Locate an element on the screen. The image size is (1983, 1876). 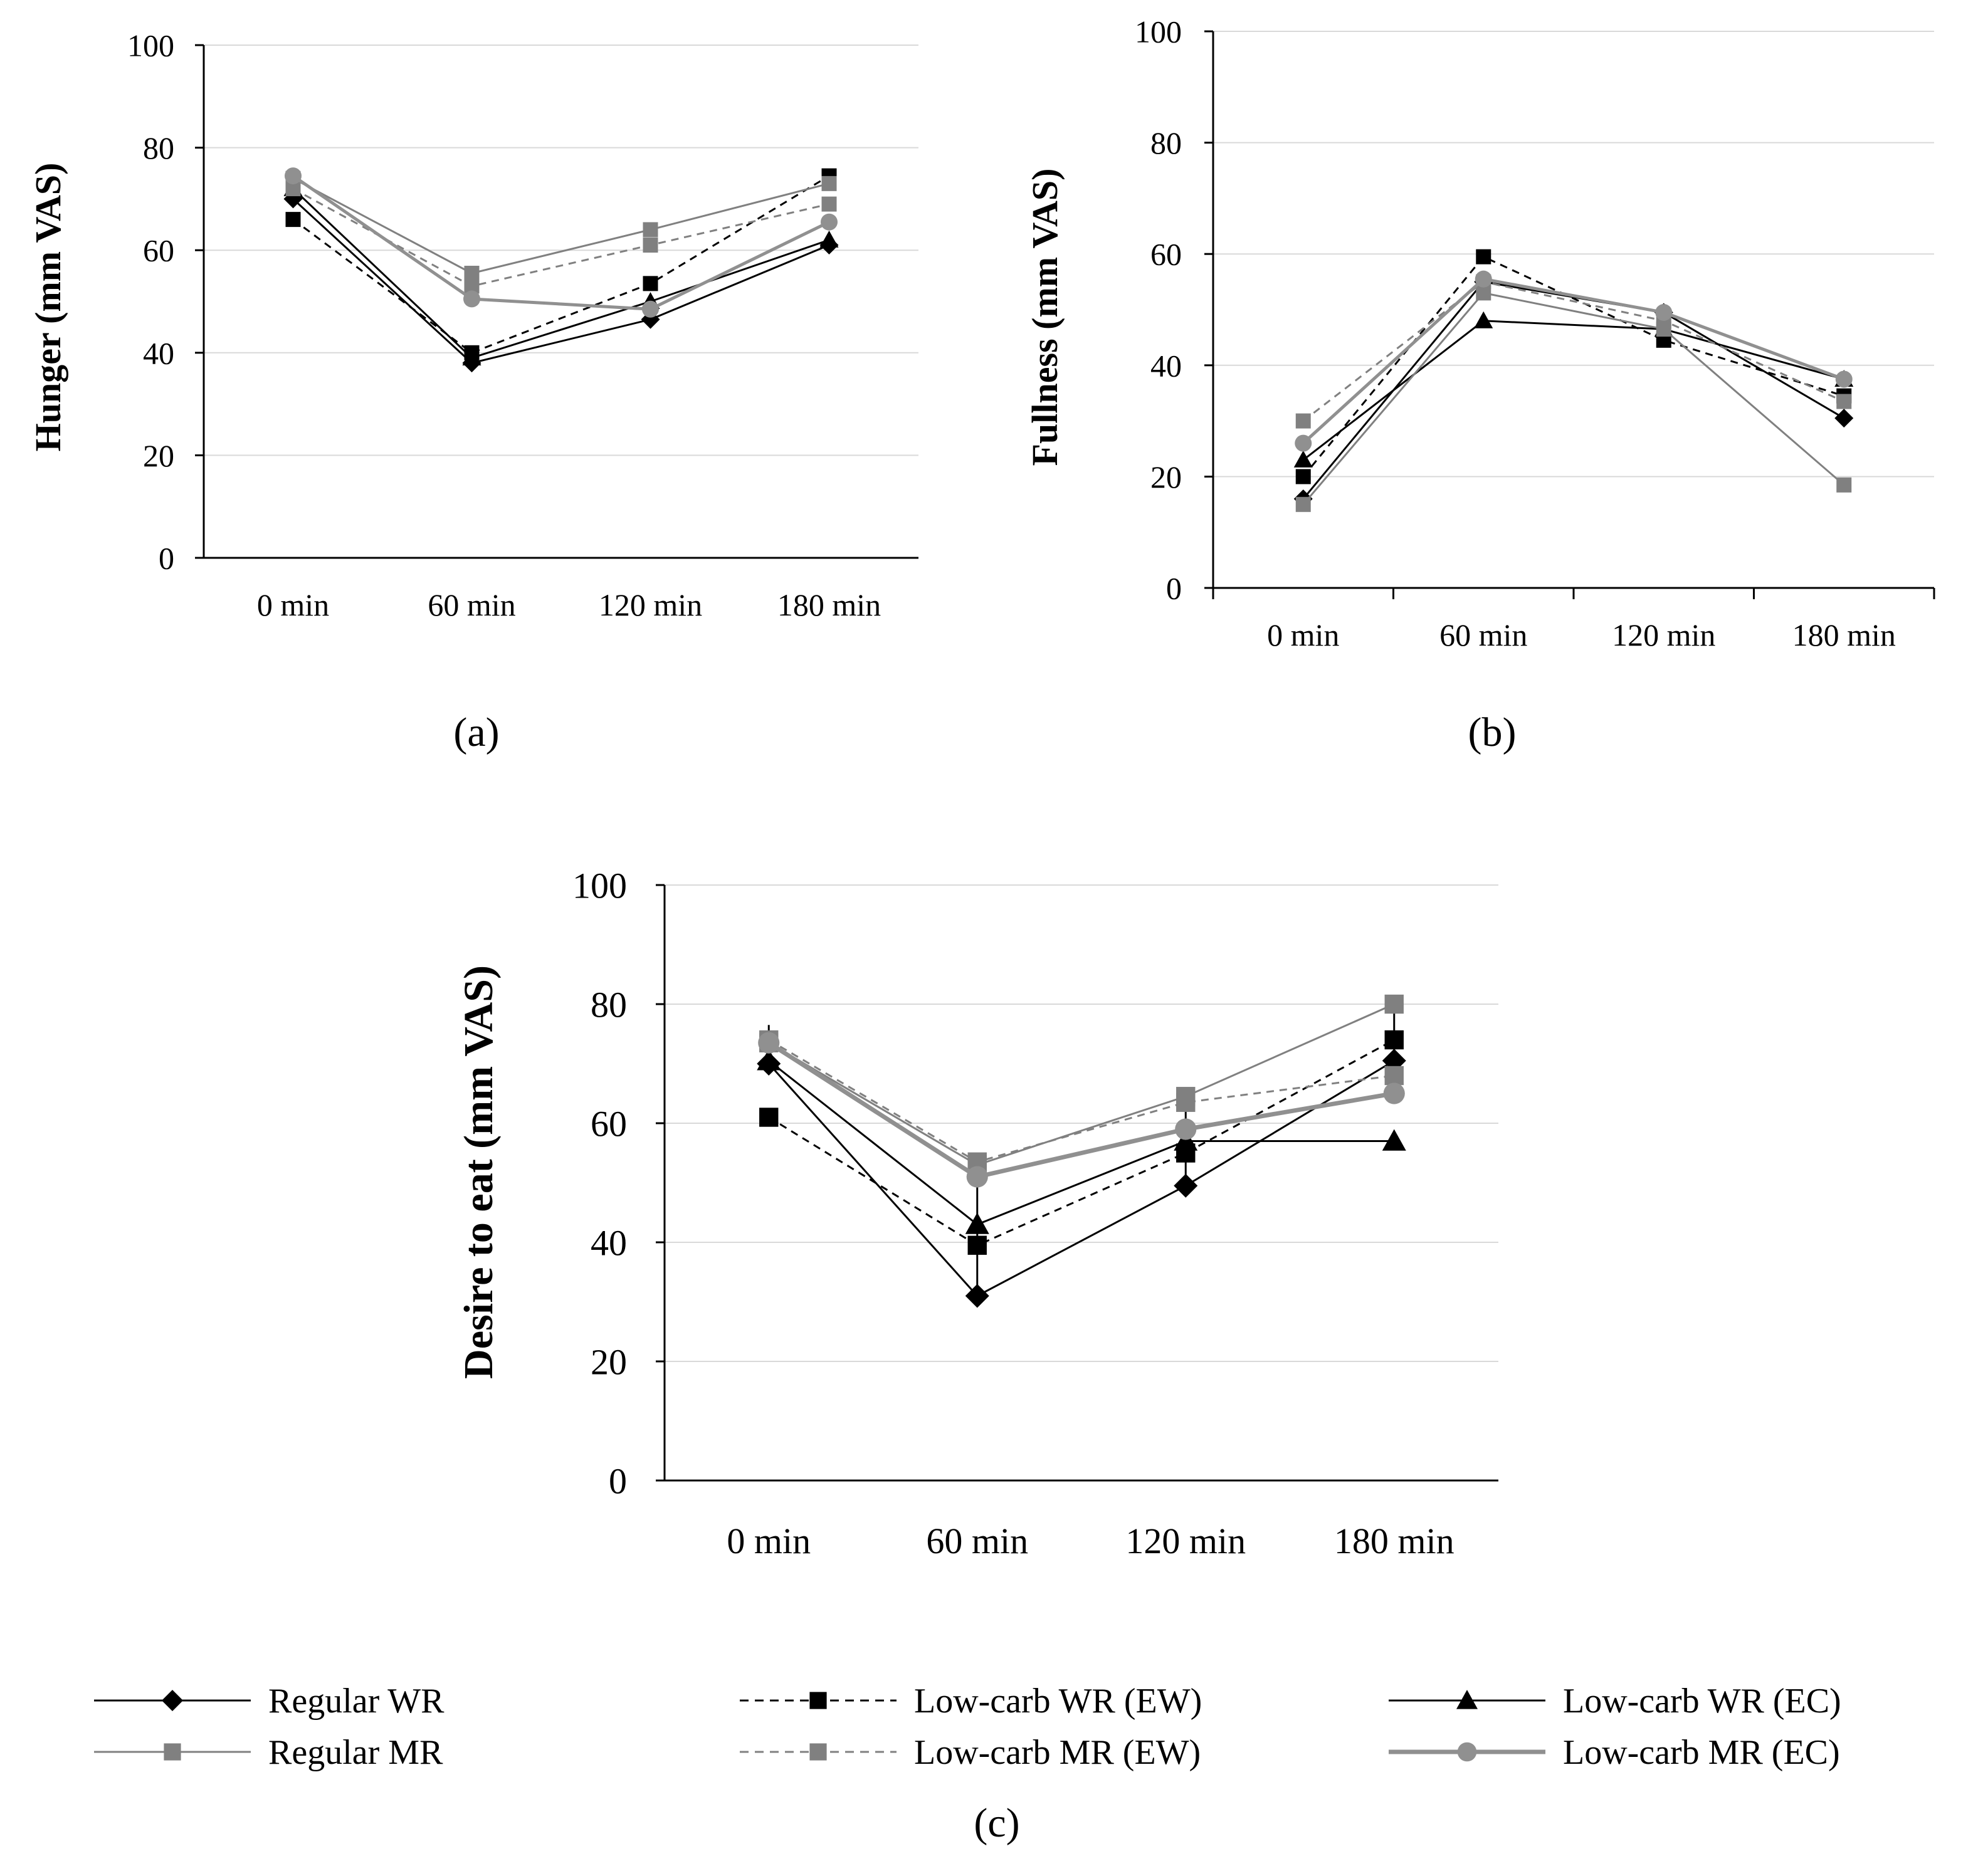
panel-label-a: (a) is located at coordinates (476, 732).